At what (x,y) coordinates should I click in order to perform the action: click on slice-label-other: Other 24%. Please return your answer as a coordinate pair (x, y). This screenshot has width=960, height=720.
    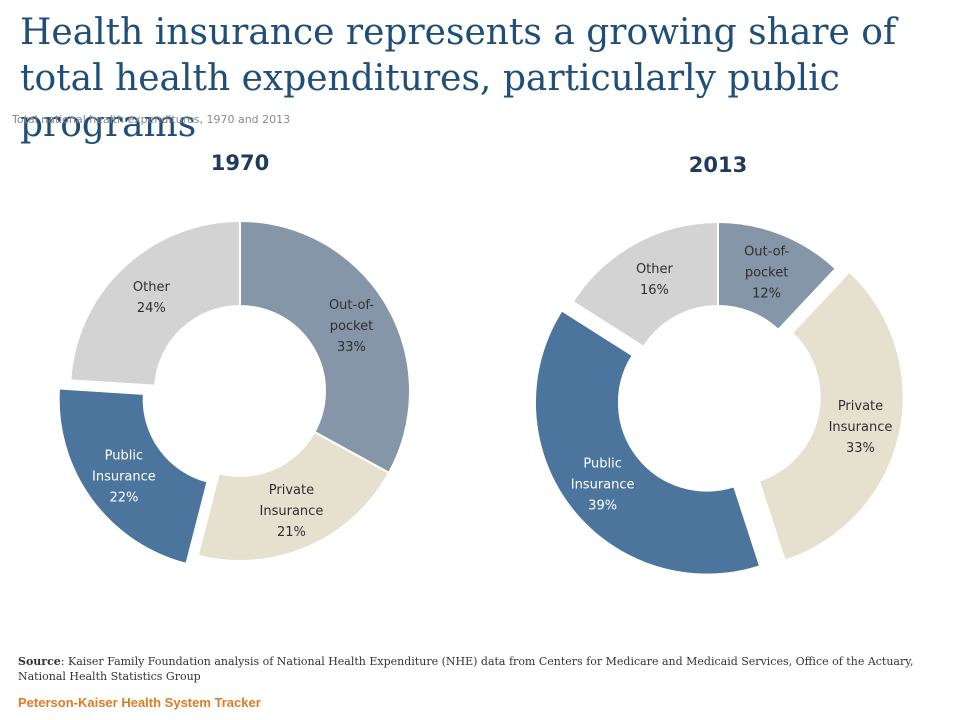
    Looking at the image, I should click on (152, 298).